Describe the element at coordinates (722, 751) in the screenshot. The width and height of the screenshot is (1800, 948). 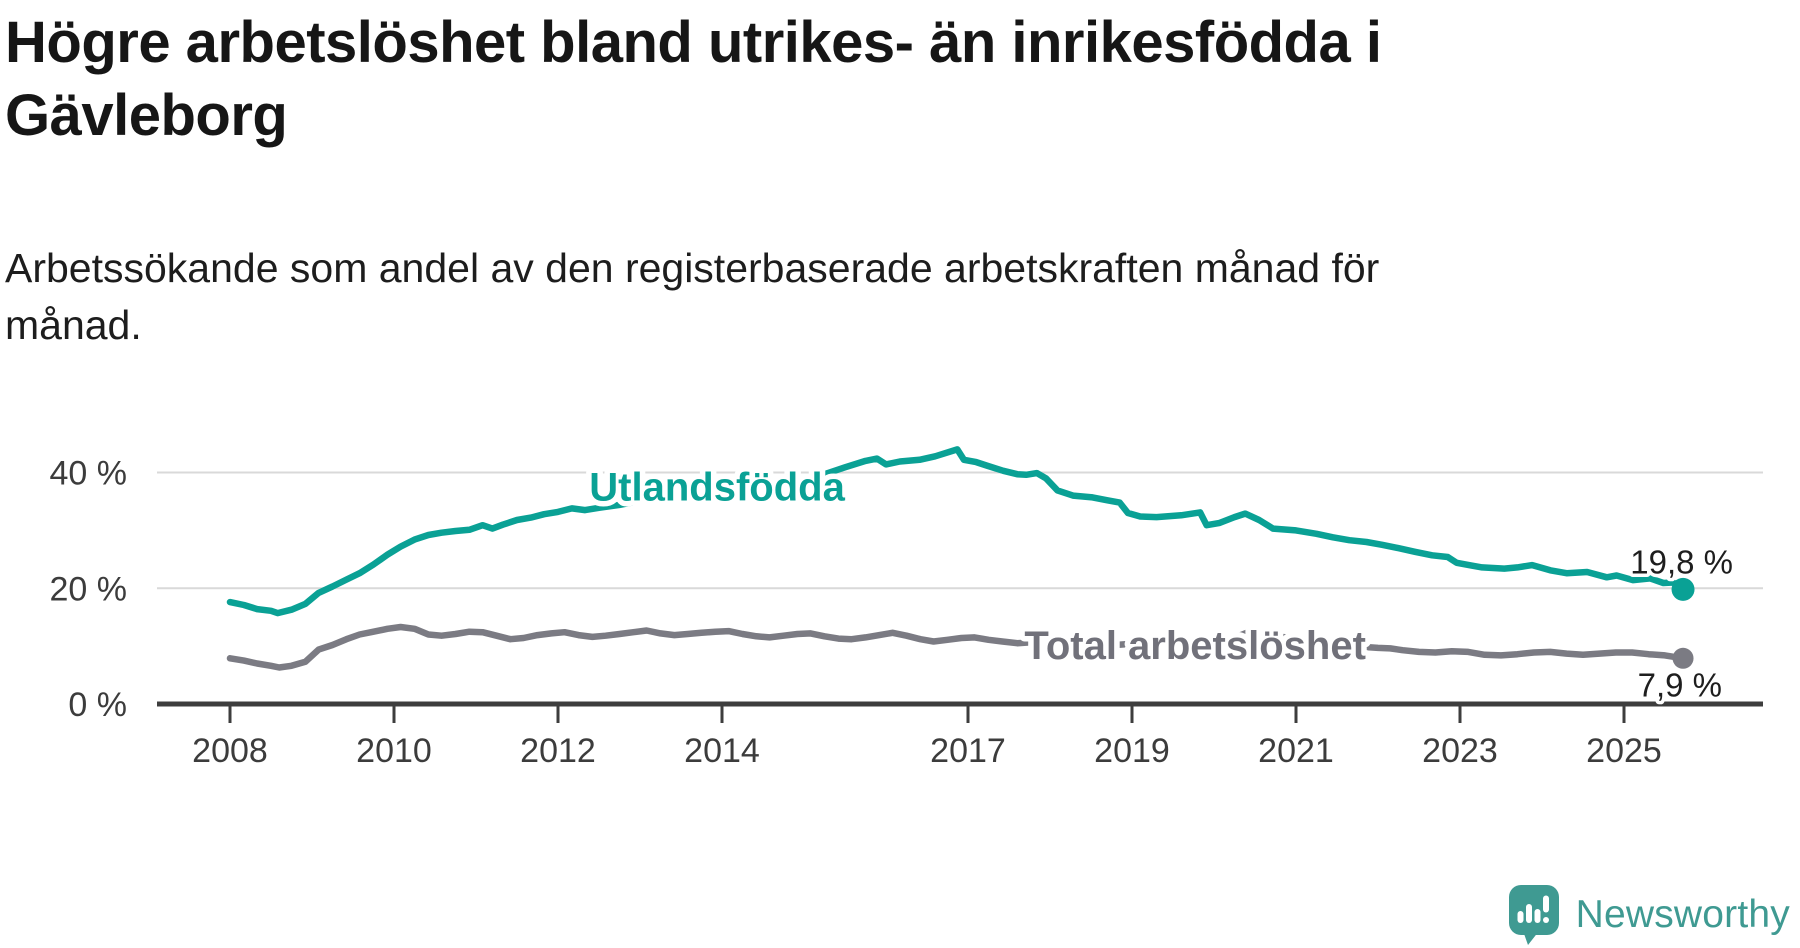
I see `x-axis-label-2014: 2014` at that location.